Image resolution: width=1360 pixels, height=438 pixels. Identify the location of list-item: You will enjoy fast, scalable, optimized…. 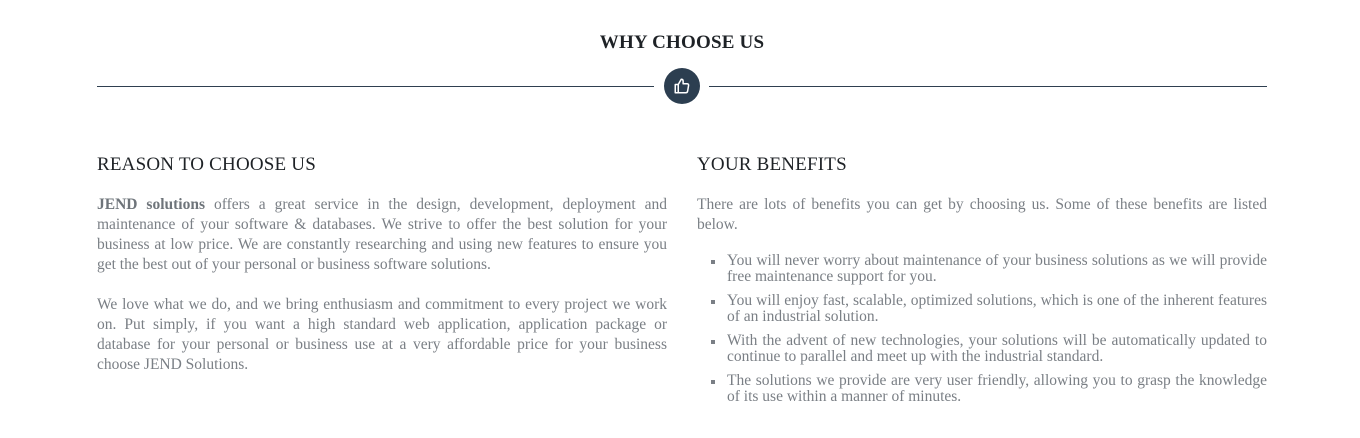
(989, 308).